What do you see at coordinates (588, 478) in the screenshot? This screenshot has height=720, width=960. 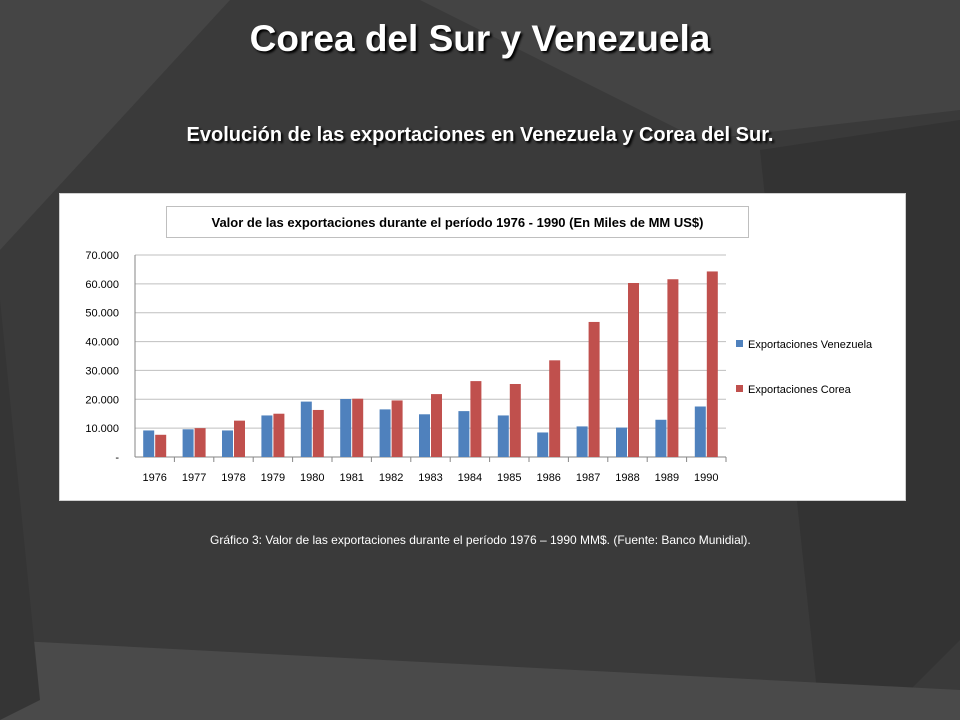 I see `x-tick-label: 1987` at bounding box center [588, 478].